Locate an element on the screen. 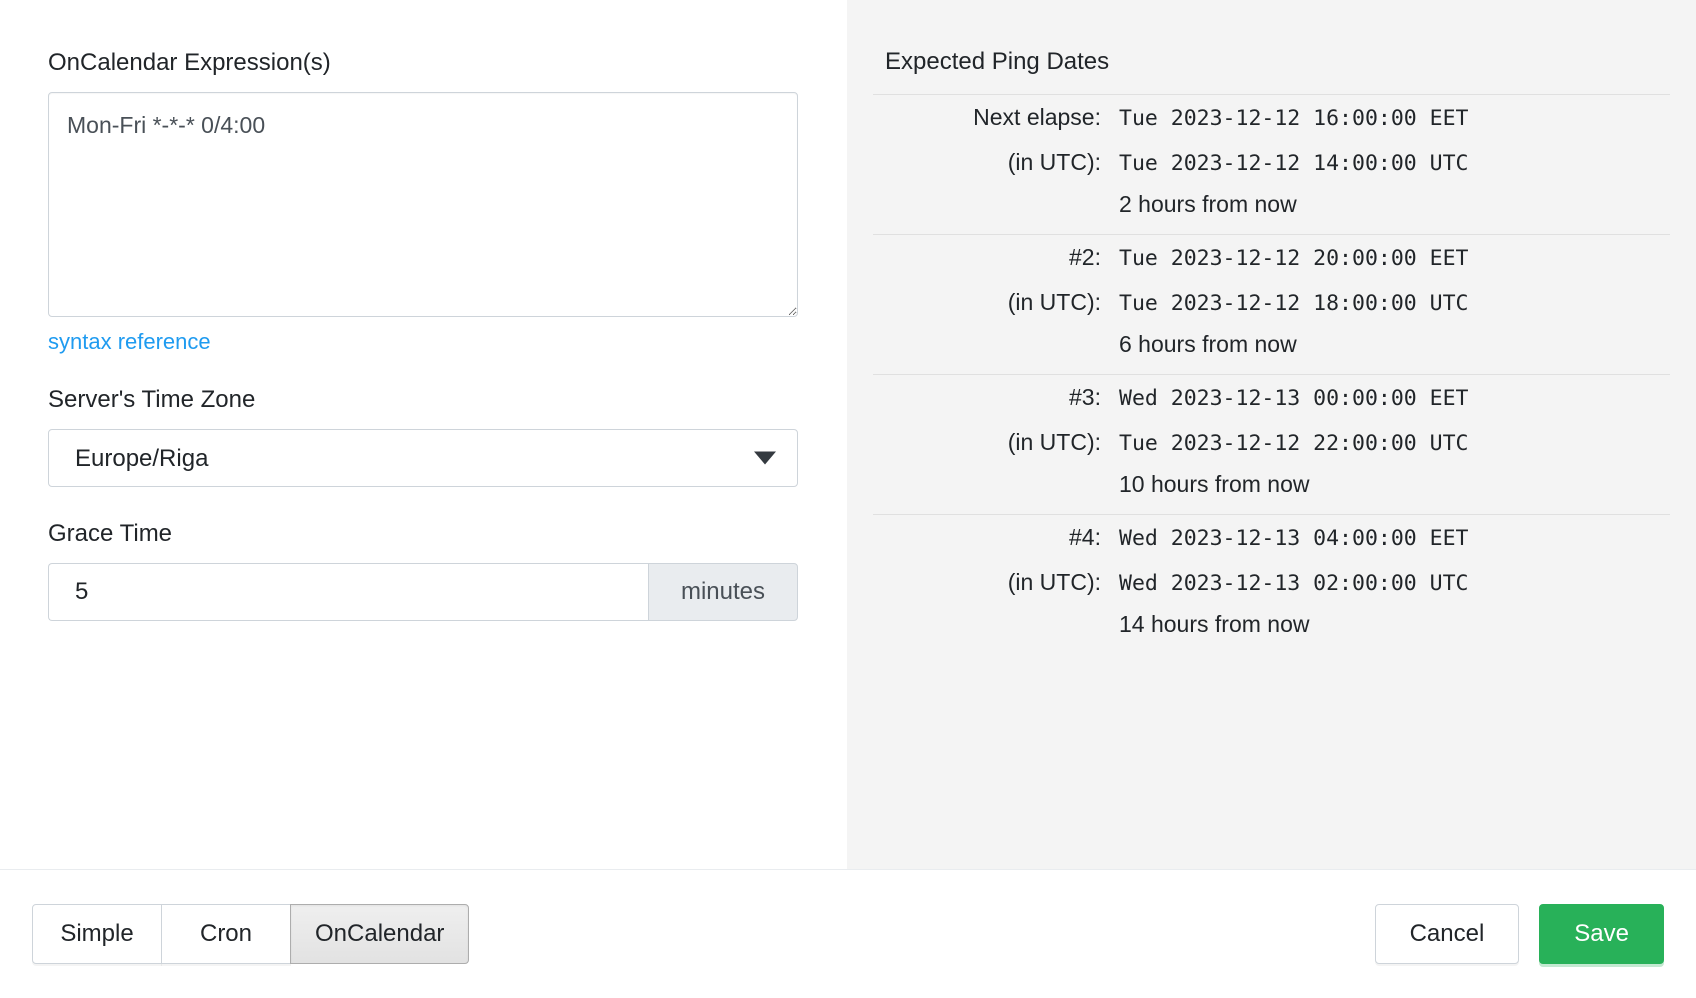  ping-entry-local-datetime: Wed 2023-12-13 00:00:00 EET is located at coordinates (1294, 398).